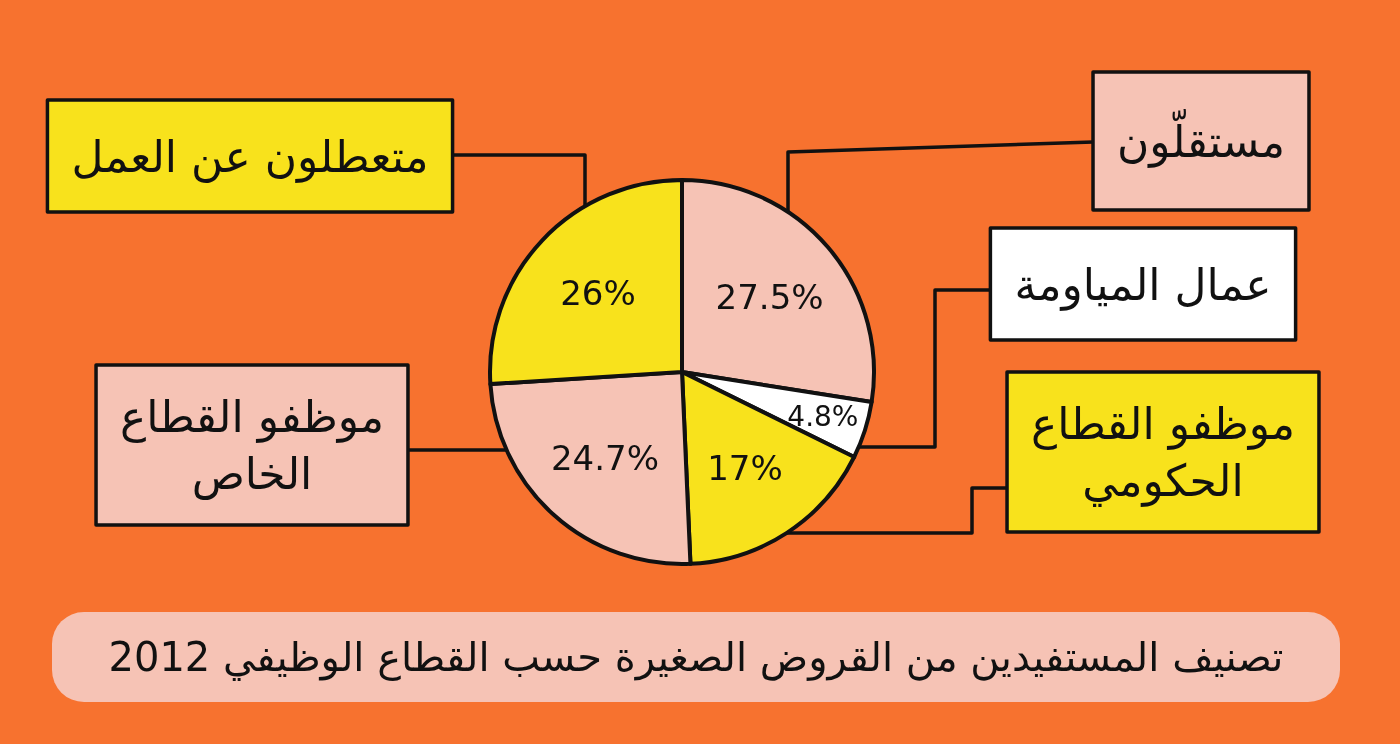 This screenshot has width=1400, height=744. I want to click on slice-label: متعطلون عن العمل, so click(250, 156).